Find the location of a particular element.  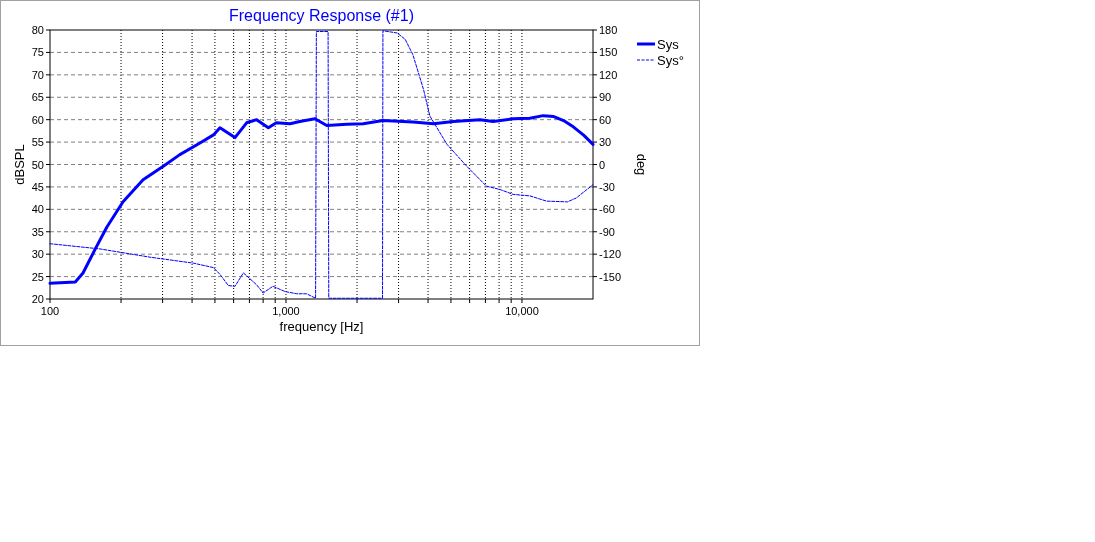

y-tick-label: 20 is located at coordinates (37, 299).